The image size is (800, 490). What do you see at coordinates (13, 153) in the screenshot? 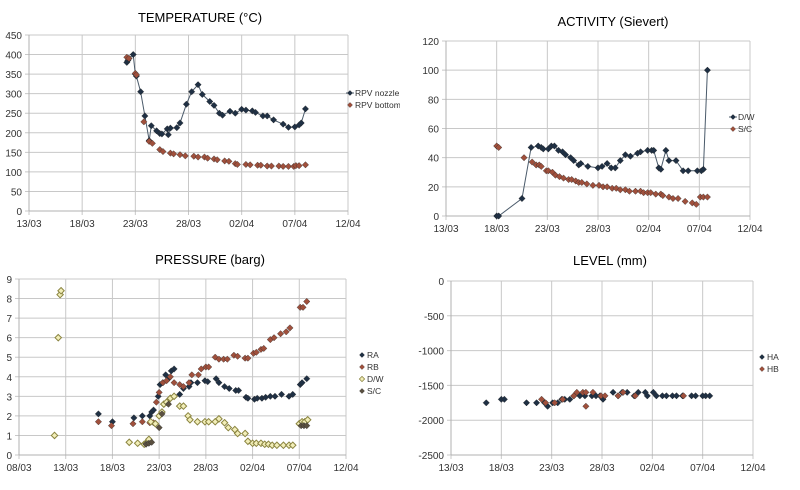
I see `y-tick-label: 150` at bounding box center [13, 153].